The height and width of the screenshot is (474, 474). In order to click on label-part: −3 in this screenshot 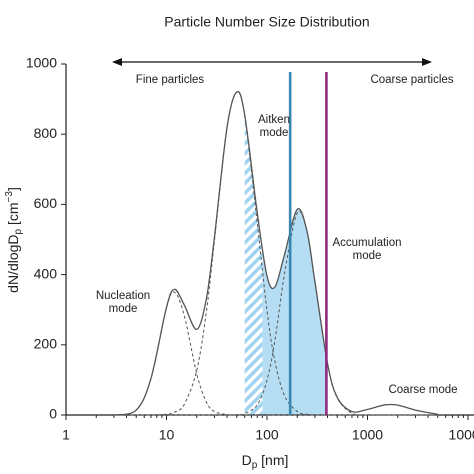, I will do `click(9, 197)`.